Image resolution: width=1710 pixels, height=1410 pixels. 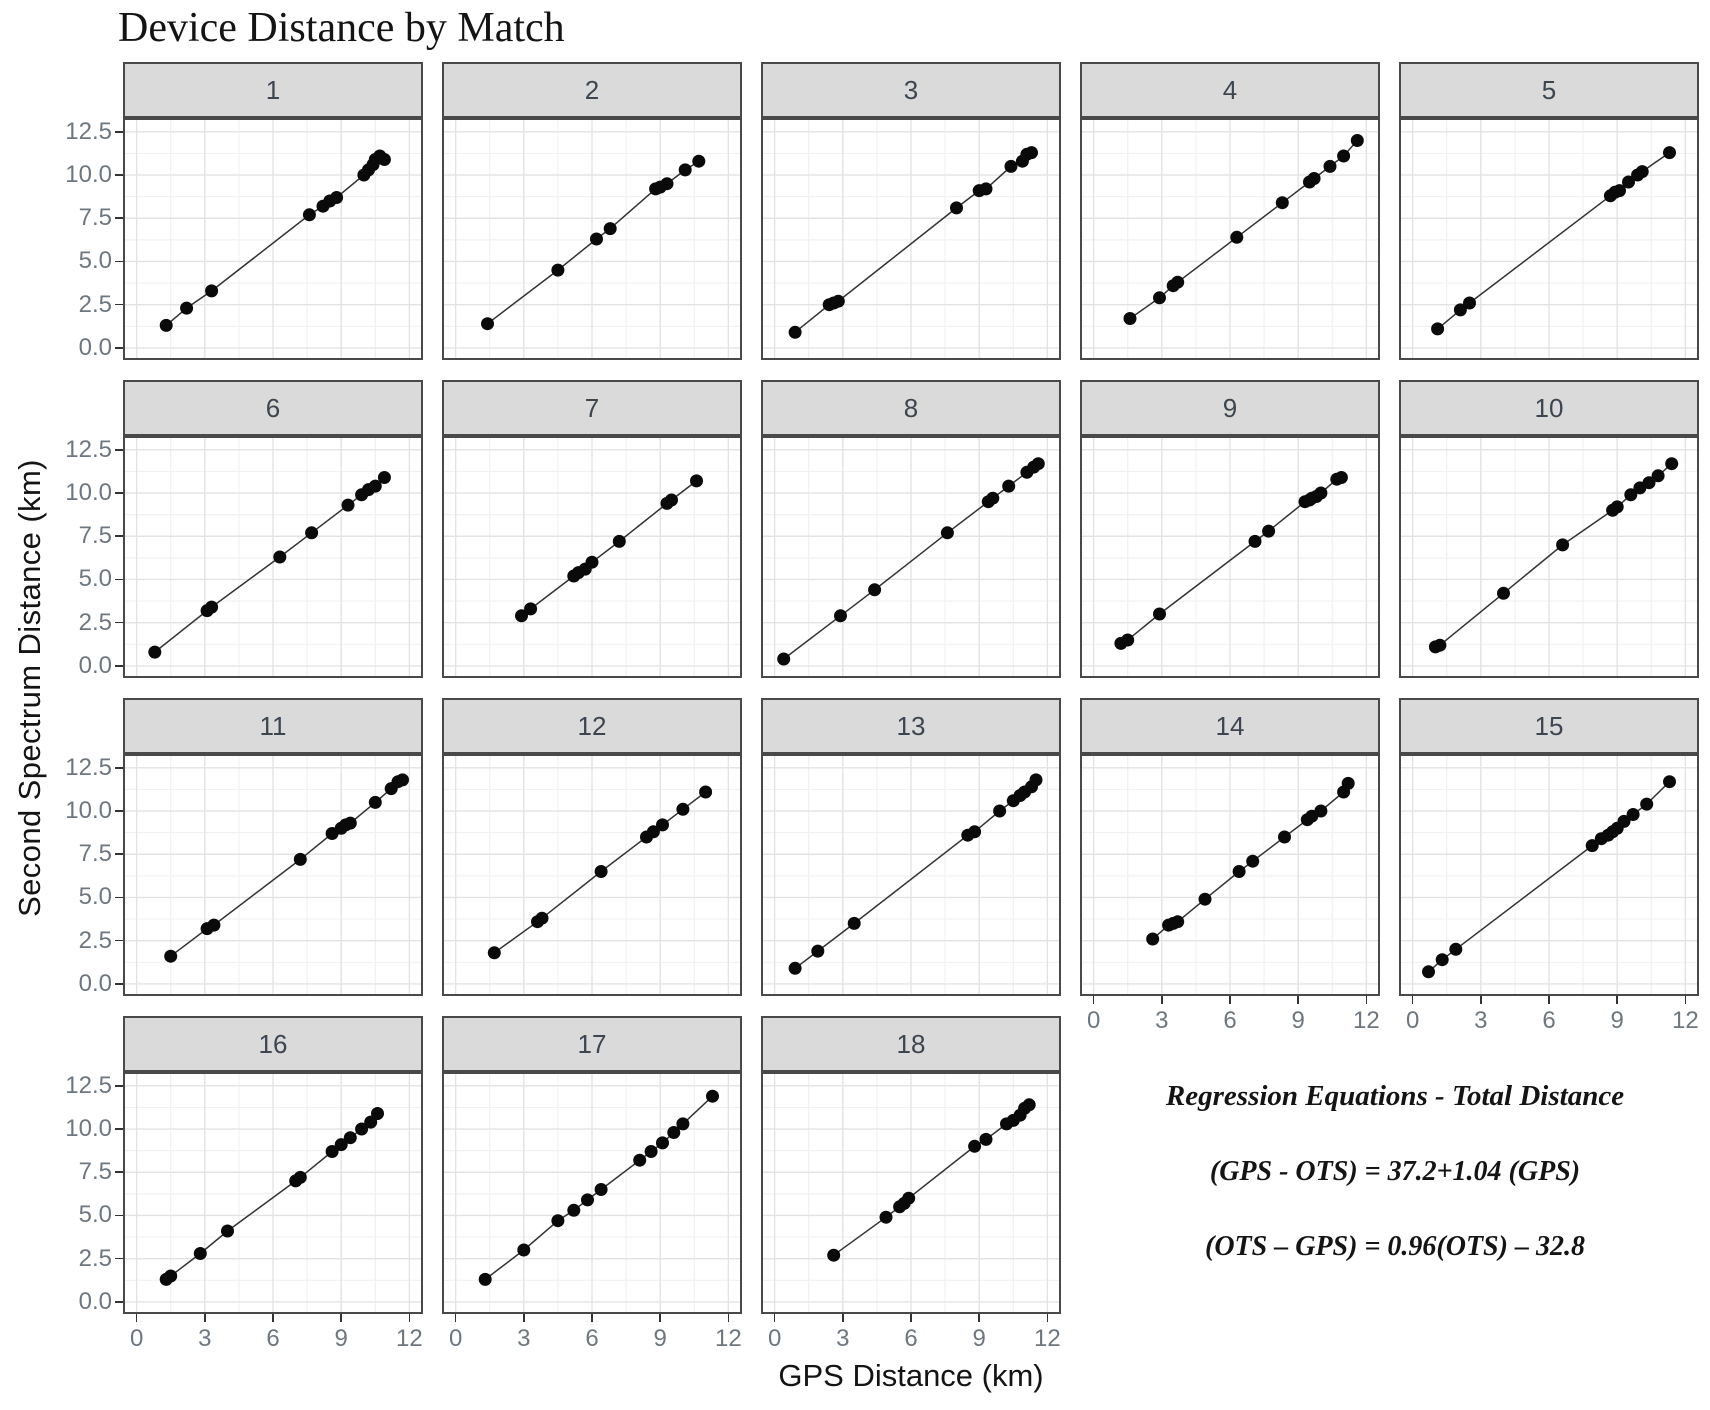 I want to click on facet-strip-label: 7, so click(x=592, y=407).